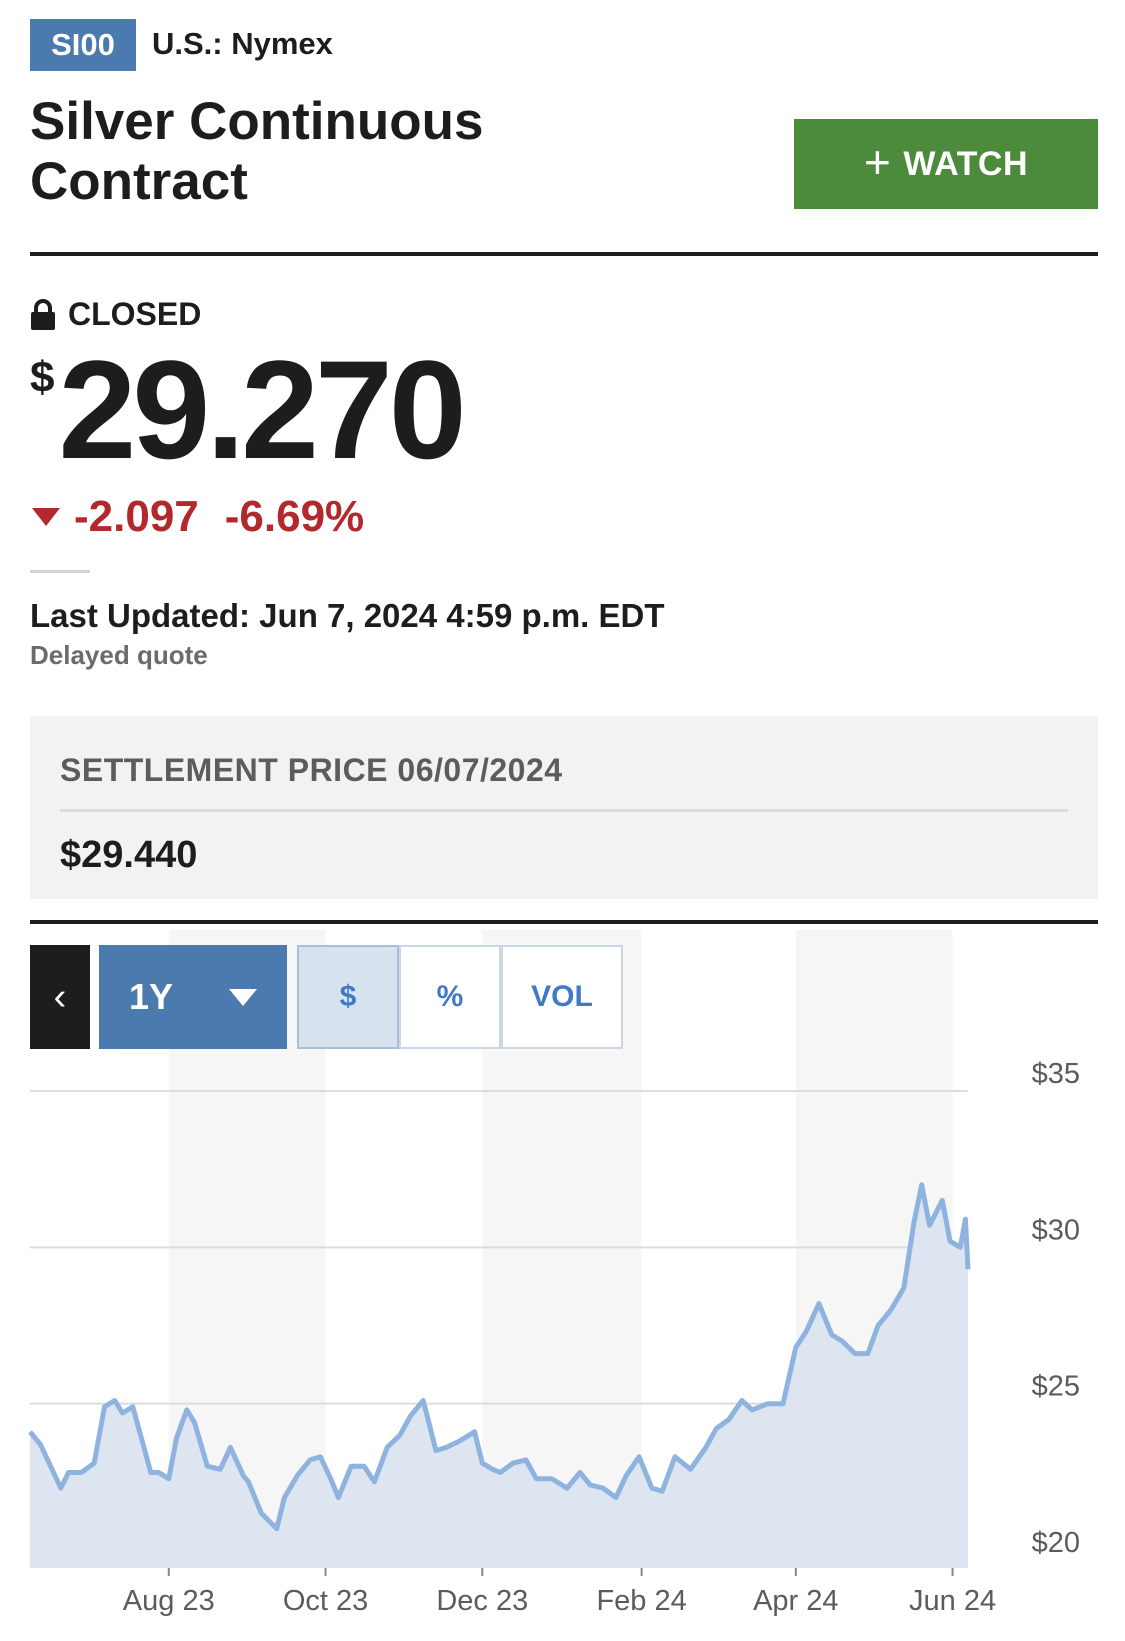 The width and height of the screenshot is (1125, 1641). Describe the element at coordinates (60, 571) in the screenshot. I see `divider` at that location.